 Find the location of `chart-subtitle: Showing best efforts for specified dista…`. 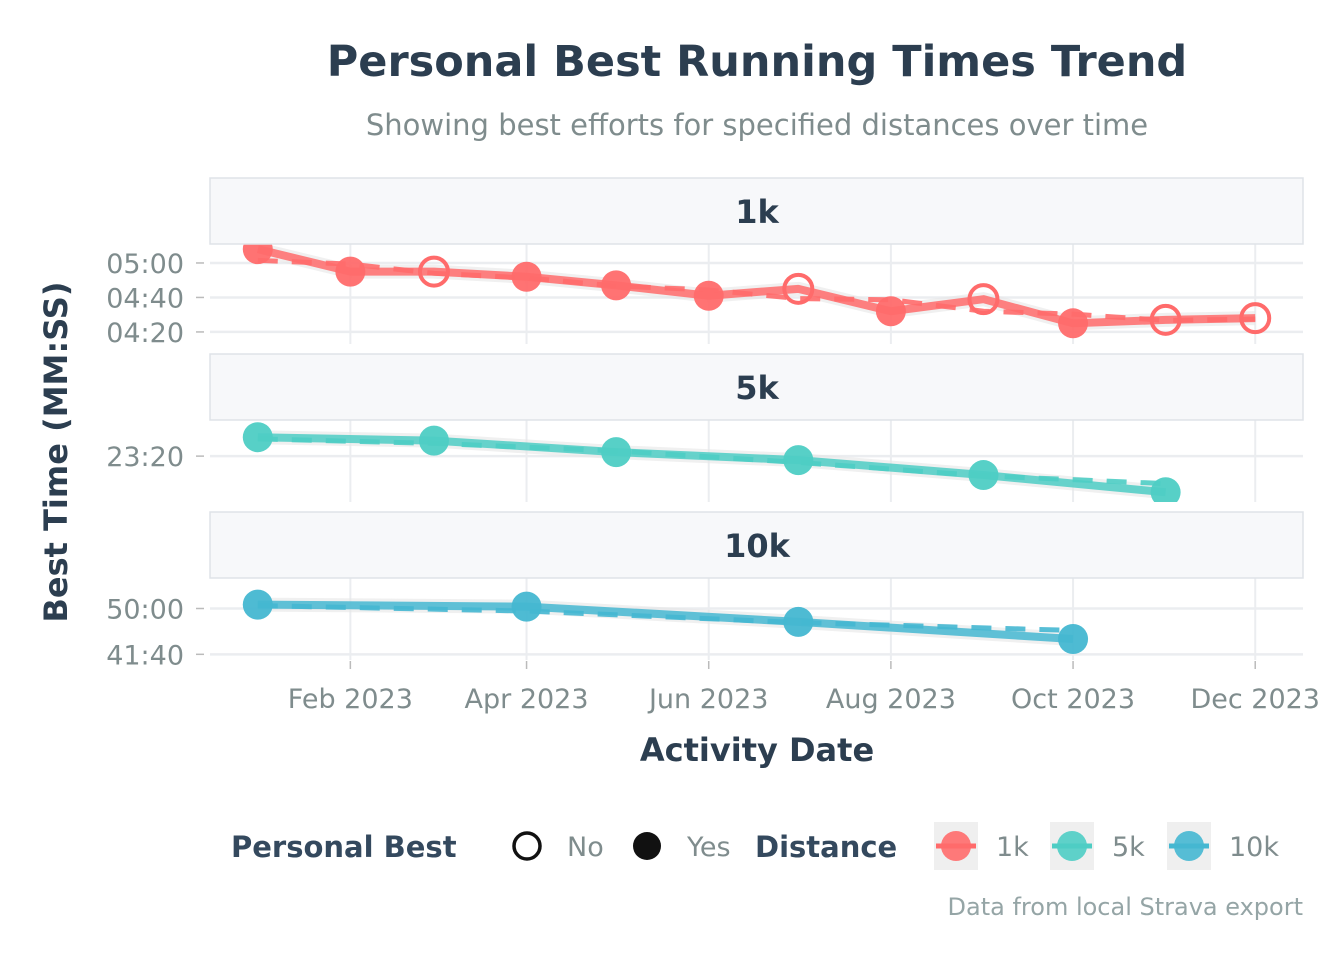

chart-subtitle: Showing best efforts for specified dista… is located at coordinates (757, 125).